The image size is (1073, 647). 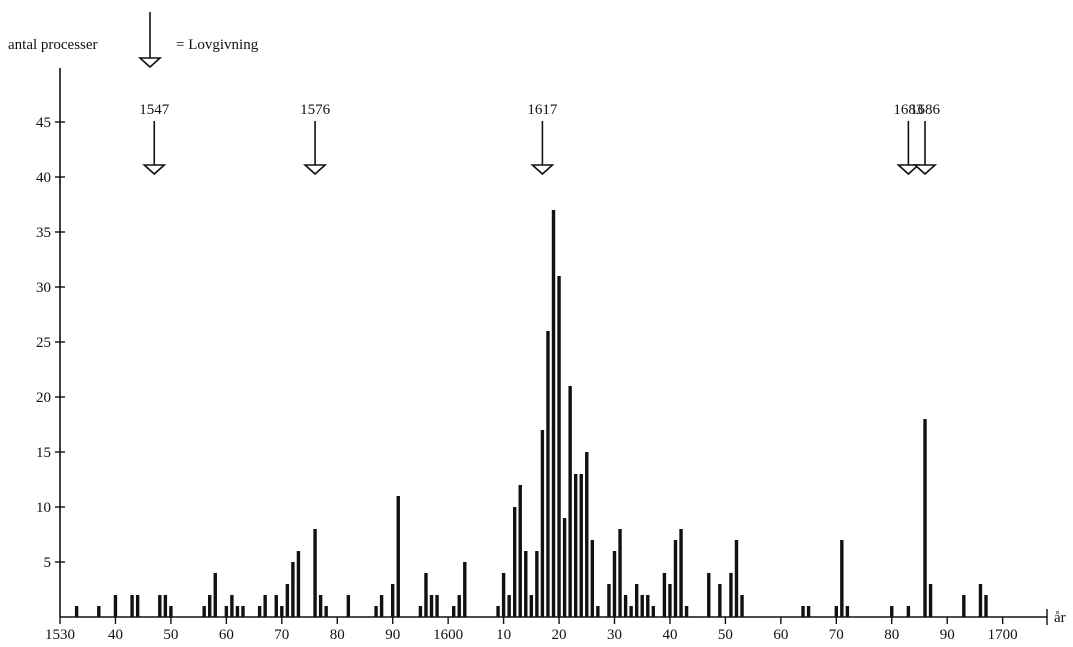 What do you see at coordinates (1003, 635) in the screenshot?
I see `x-tick-label: 1700` at bounding box center [1003, 635].